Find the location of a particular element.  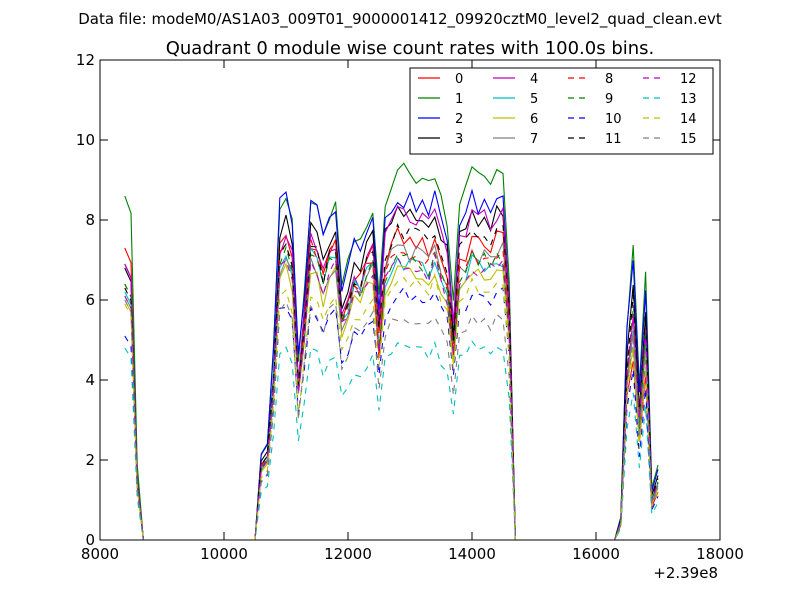

x-tick-label: 16000 is located at coordinates (596, 554).